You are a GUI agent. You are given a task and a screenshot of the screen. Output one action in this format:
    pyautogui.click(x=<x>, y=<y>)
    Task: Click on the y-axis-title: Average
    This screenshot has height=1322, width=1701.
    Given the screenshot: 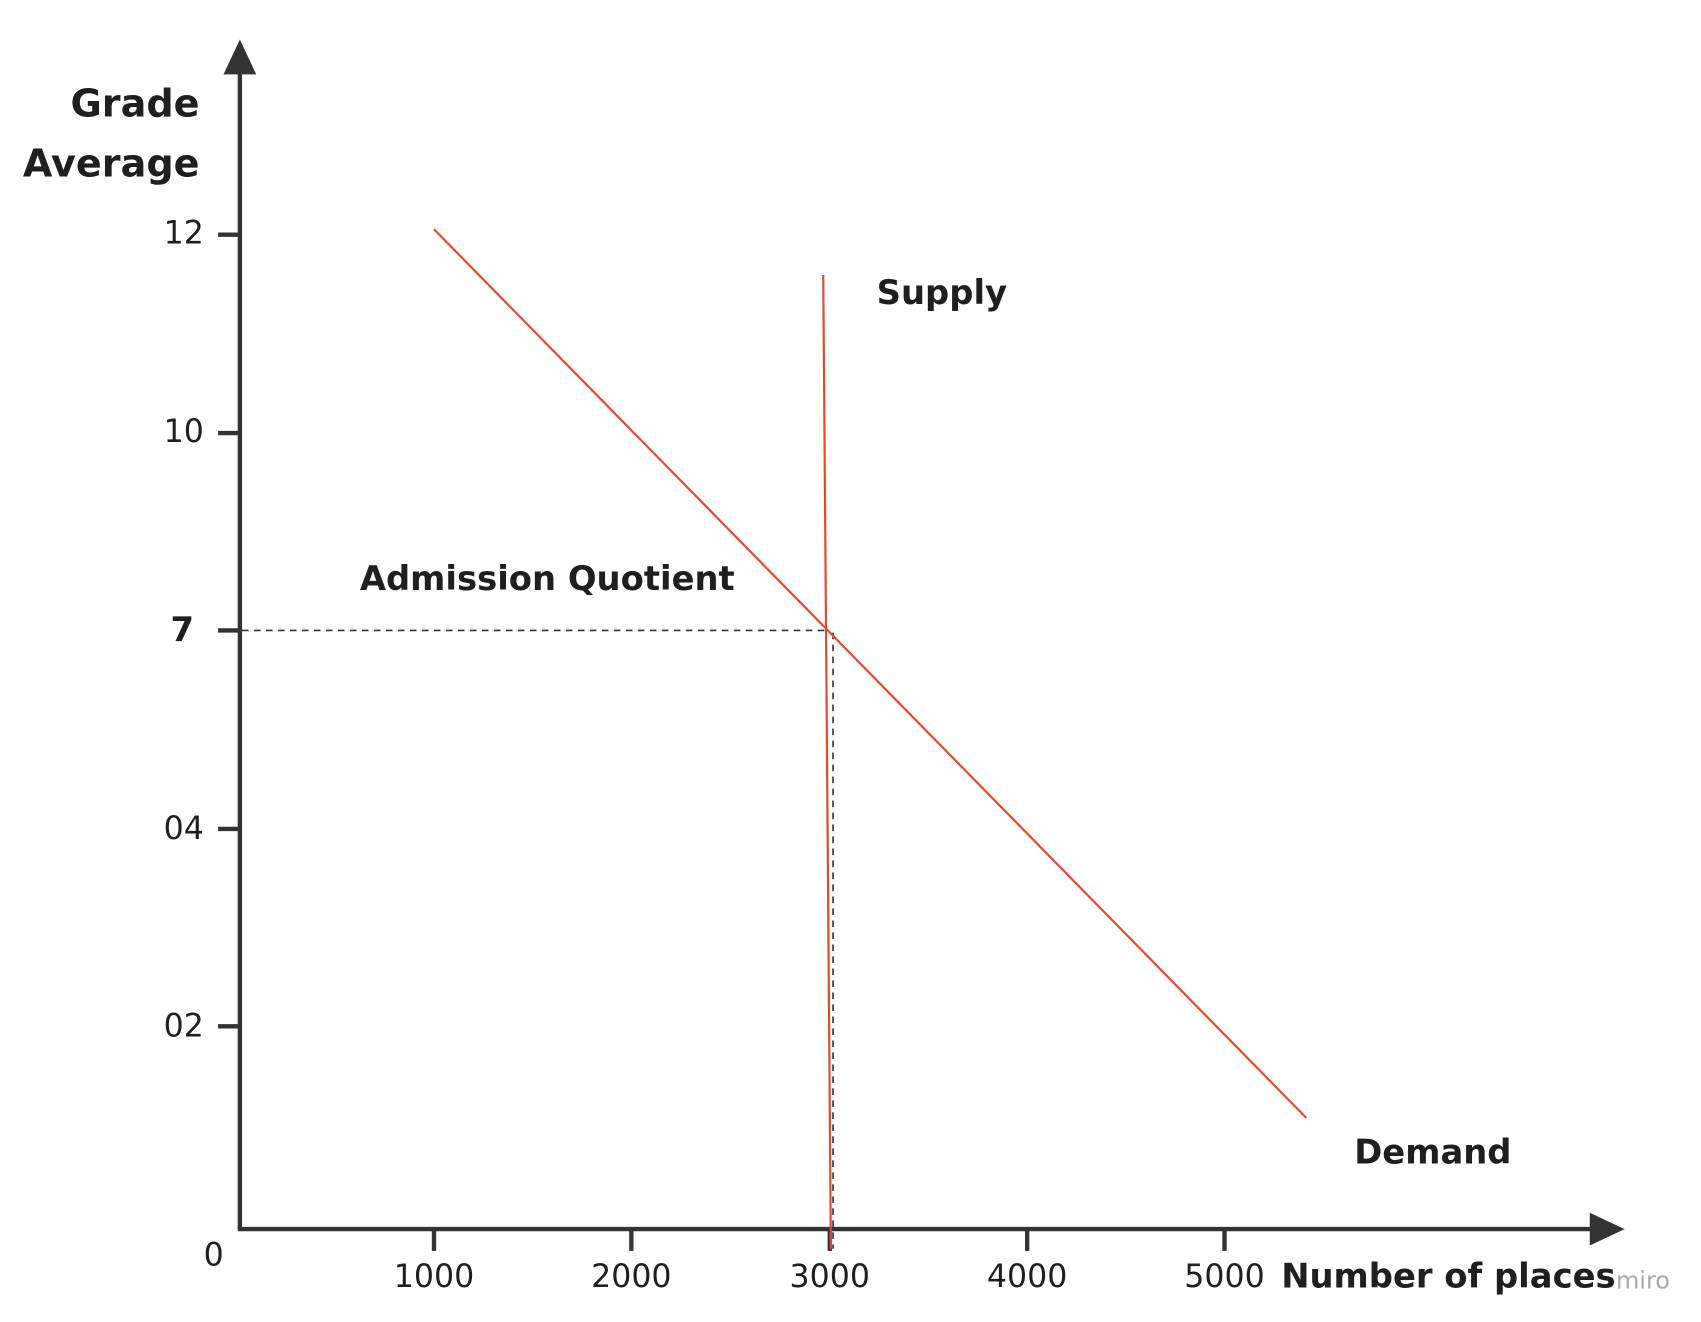 What is the action you would take?
    pyautogui.click(x=111, y=163)
    